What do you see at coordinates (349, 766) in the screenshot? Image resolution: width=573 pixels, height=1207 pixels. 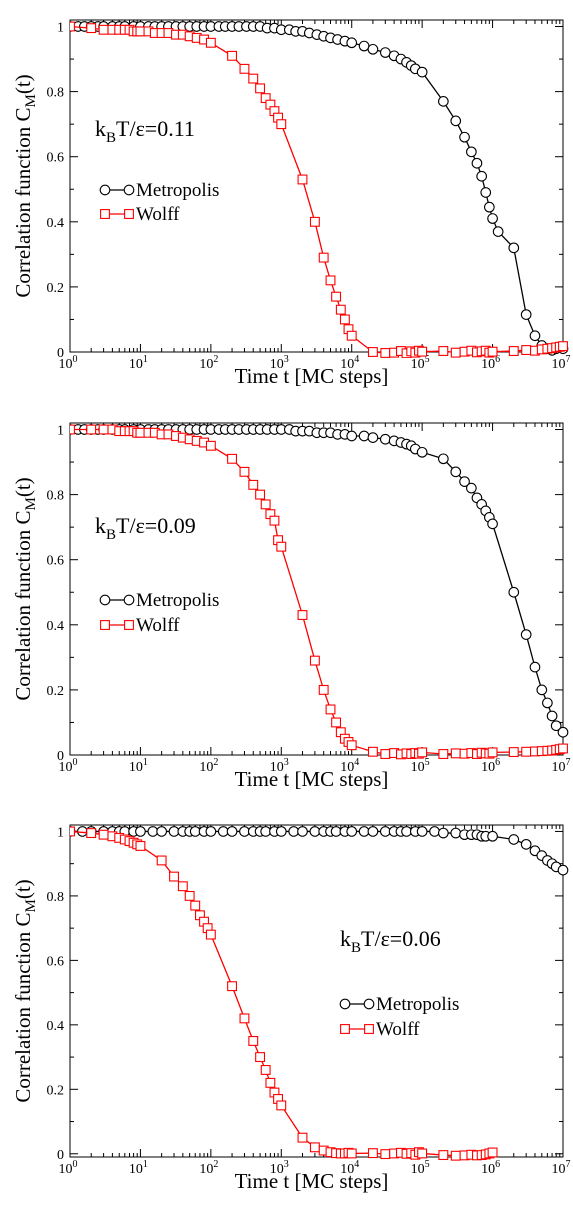 I see `x-tick-label: 10⁴` at bounding box center [349, 766].